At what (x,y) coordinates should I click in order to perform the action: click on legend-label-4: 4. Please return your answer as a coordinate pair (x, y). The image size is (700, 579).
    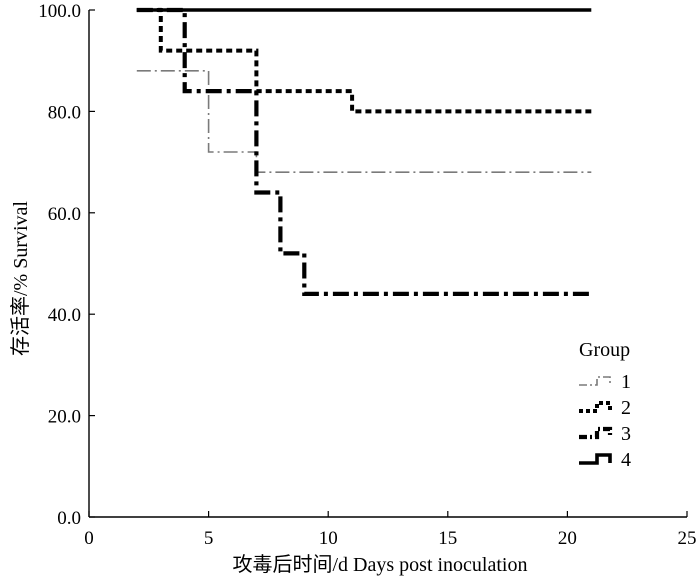
    Looking at the image, I should click on (626, 460).